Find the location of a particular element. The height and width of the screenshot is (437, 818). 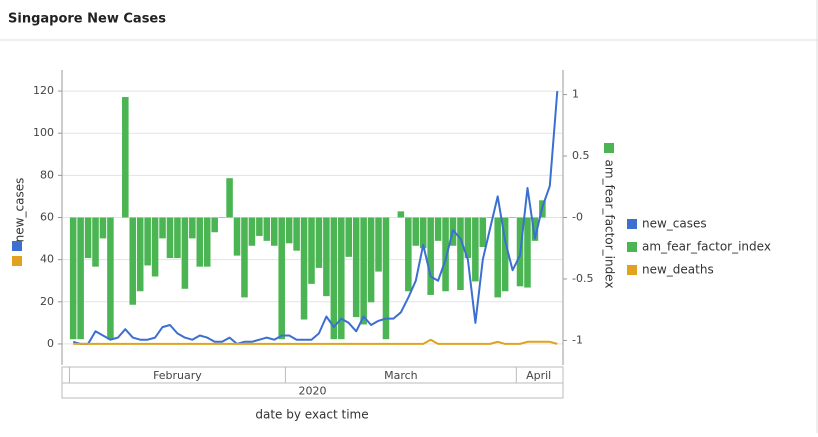

legend-label: new_deaths is located at coordinates (678, 270).